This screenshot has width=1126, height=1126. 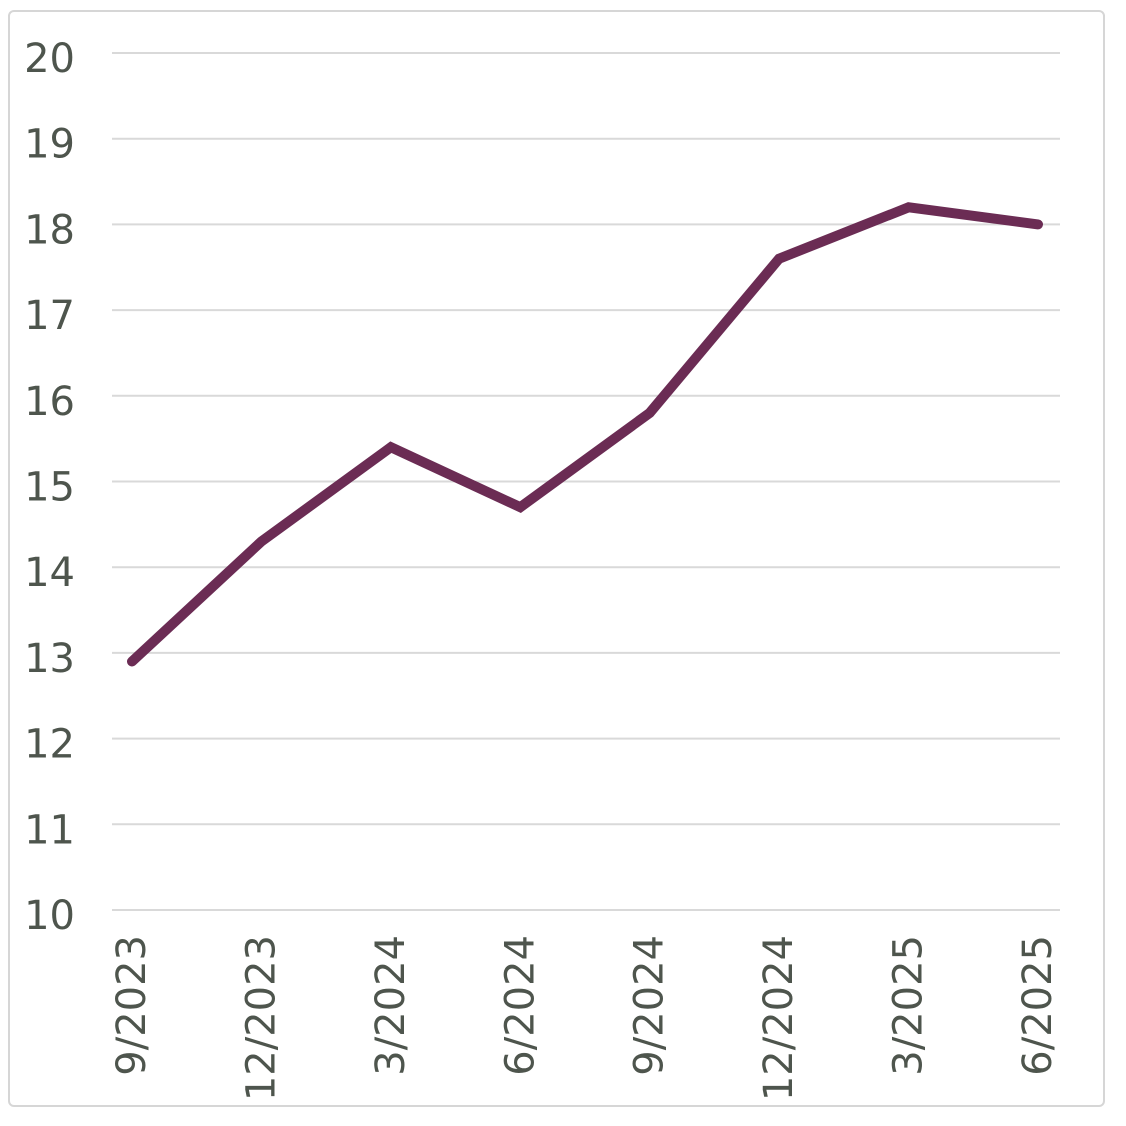 What do you see at coordinates (49, 145) in the screenshot?
I see `y-tick-label: 19` at bounding box center [49, 145].